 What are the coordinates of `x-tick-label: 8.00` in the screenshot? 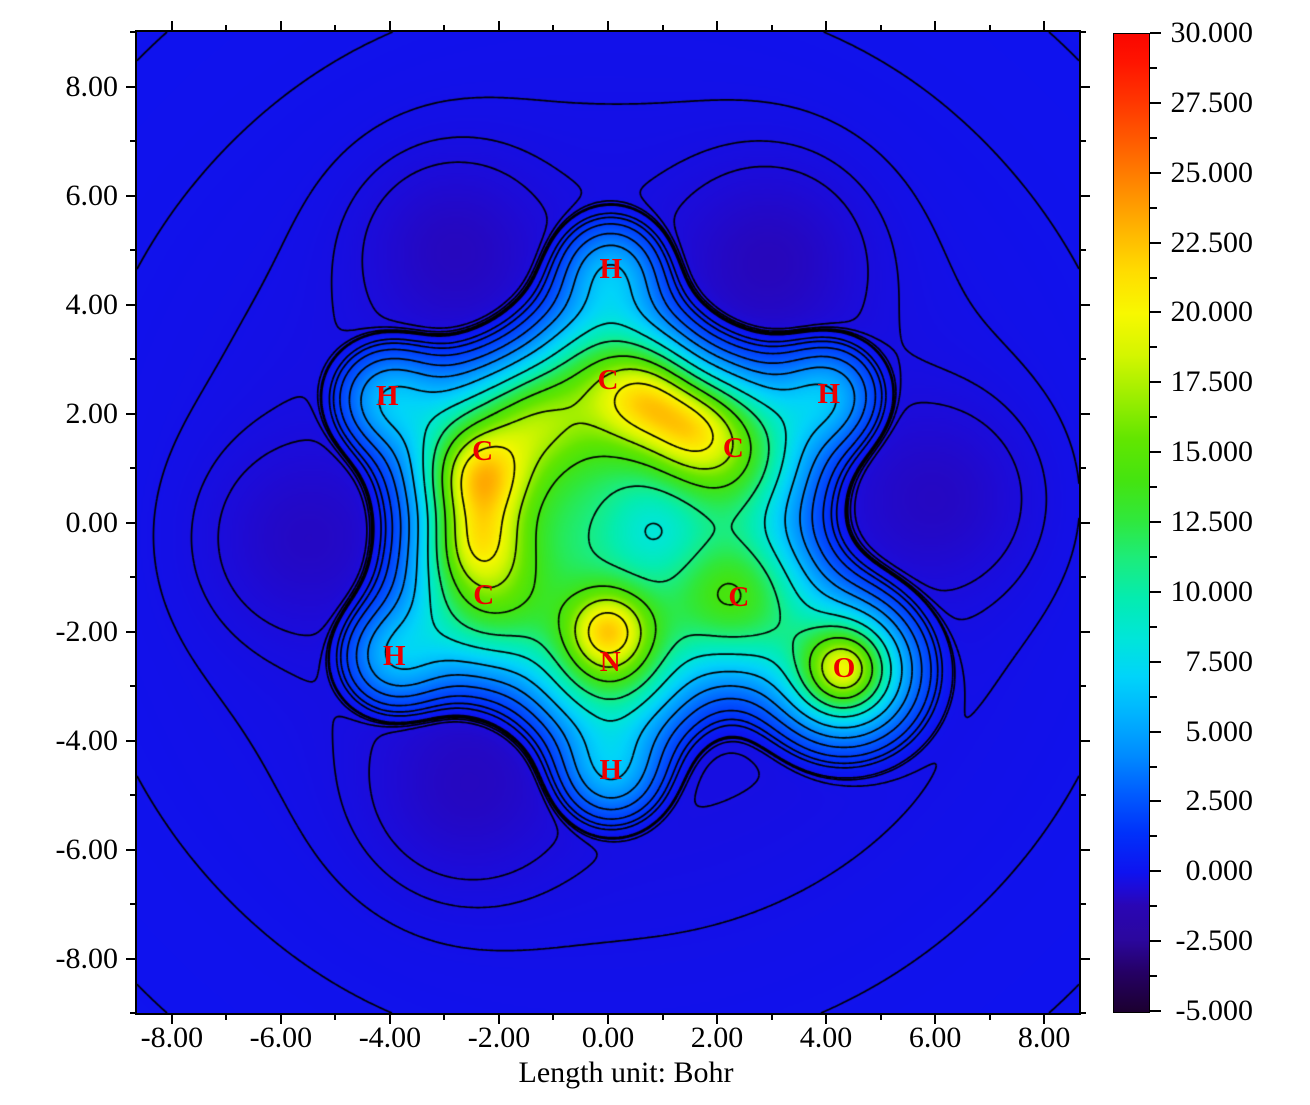 It's located at (1044, 1037).